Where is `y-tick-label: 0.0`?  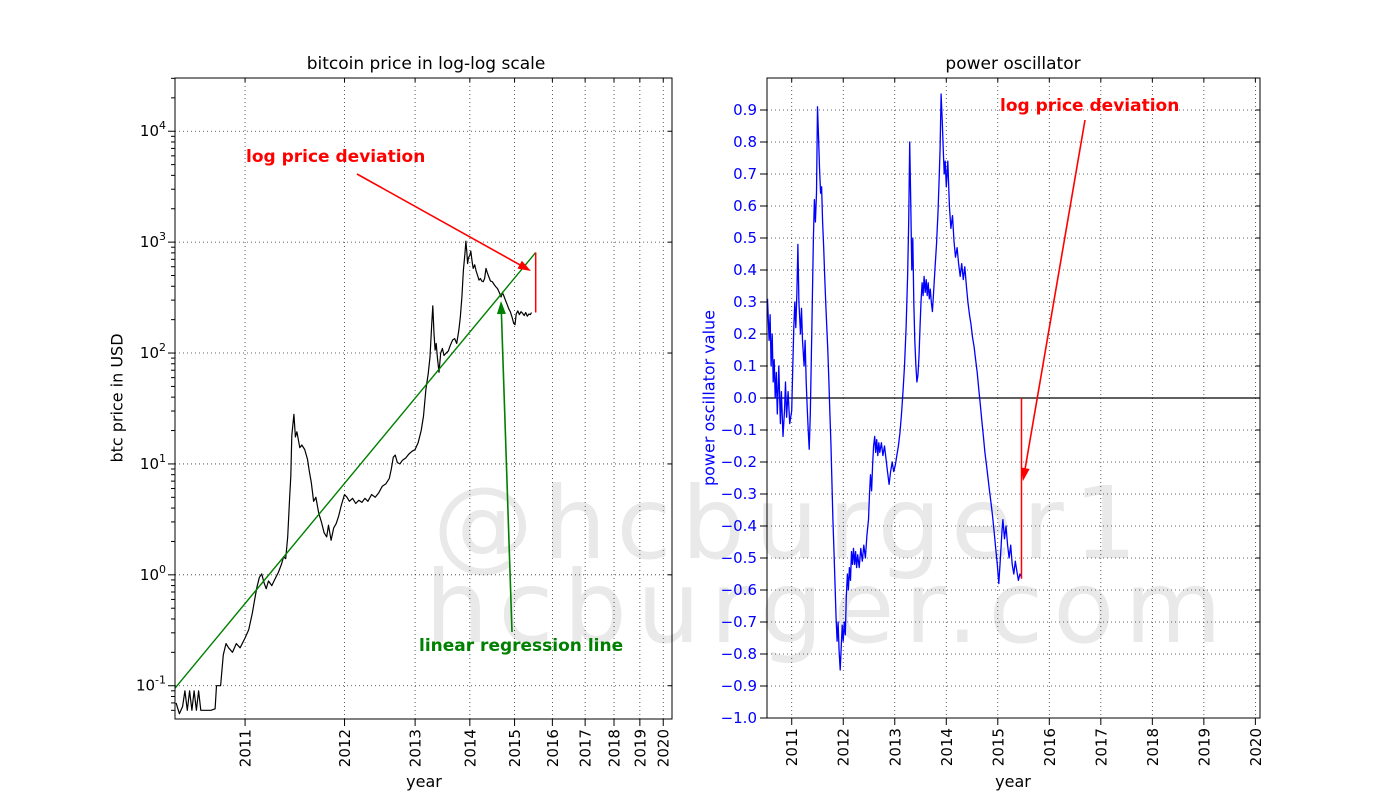 y-tick-label: 0.0 is located at coordinates (745, 398).